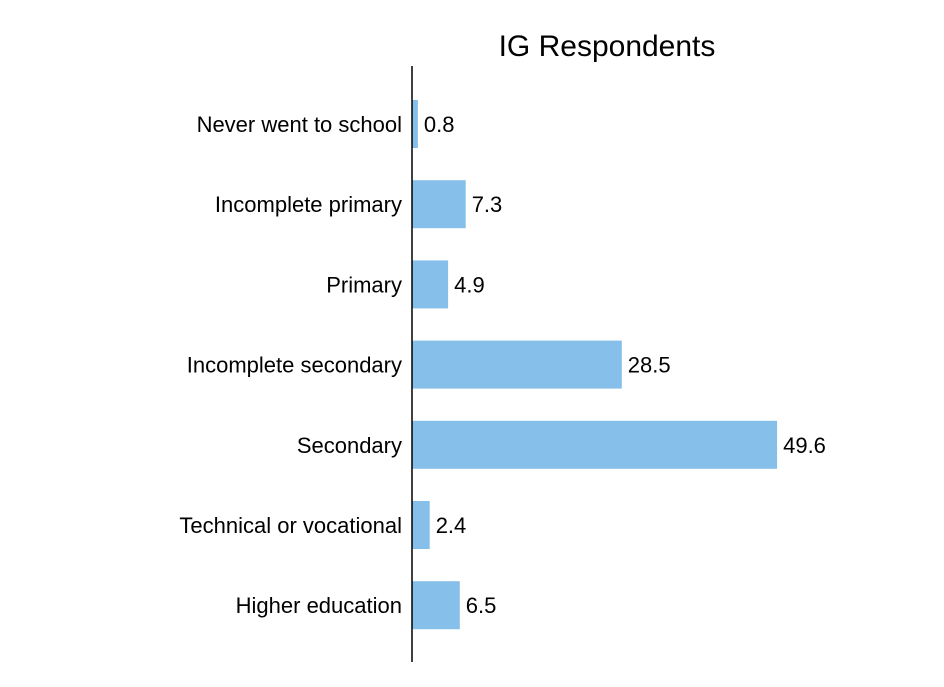  What do you see at coordinates (649, 365) in the screenshot?
I see `value-label-3: 28.5` at bounding box center [649, 365].